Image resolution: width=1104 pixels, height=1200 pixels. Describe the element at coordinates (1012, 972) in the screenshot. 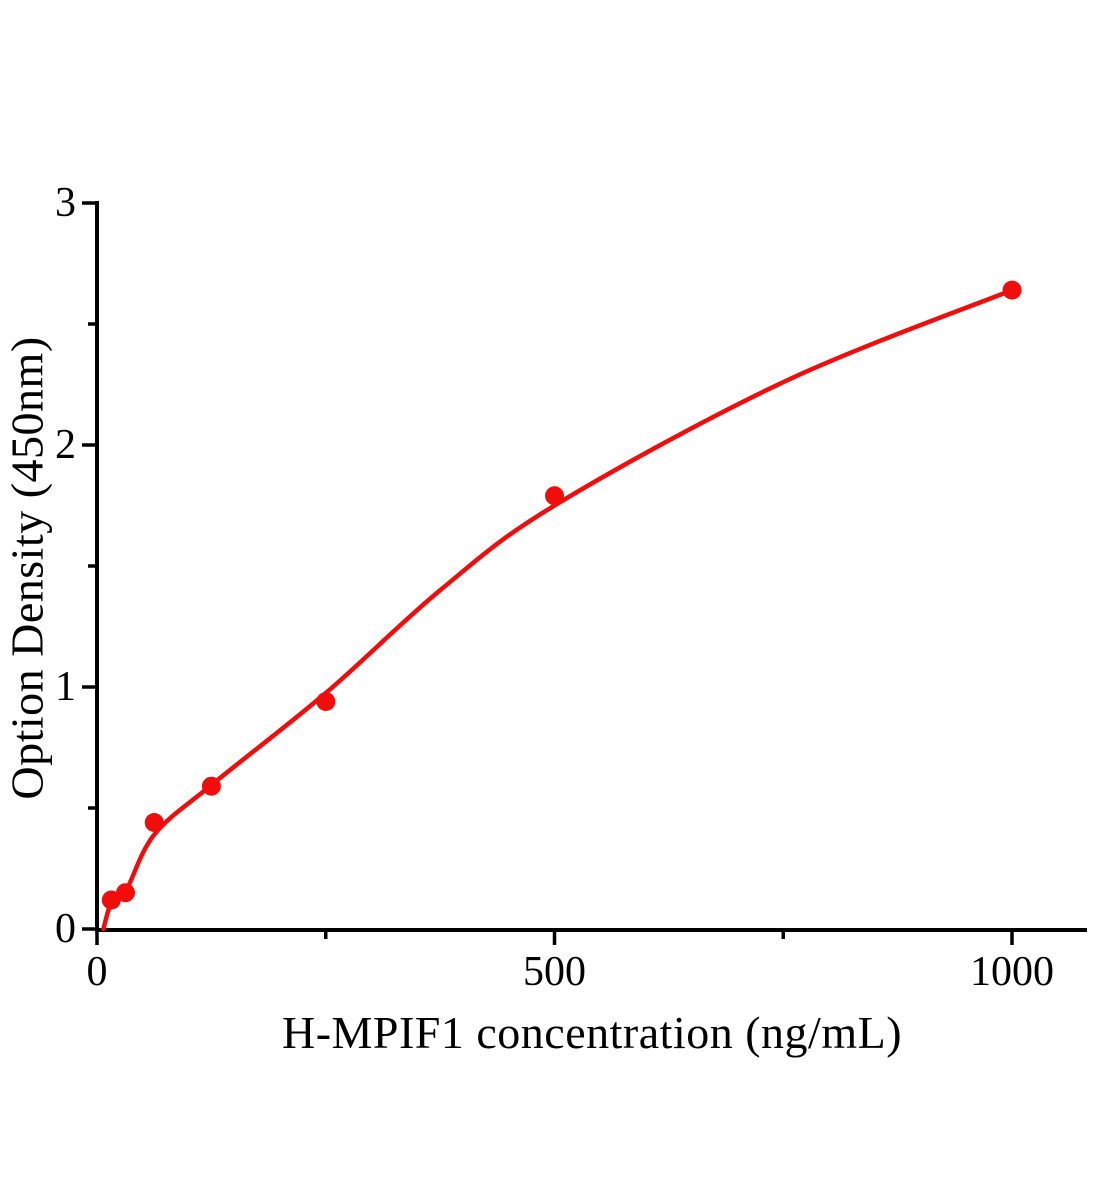

I see `x-tick-label: 1000` at that location.